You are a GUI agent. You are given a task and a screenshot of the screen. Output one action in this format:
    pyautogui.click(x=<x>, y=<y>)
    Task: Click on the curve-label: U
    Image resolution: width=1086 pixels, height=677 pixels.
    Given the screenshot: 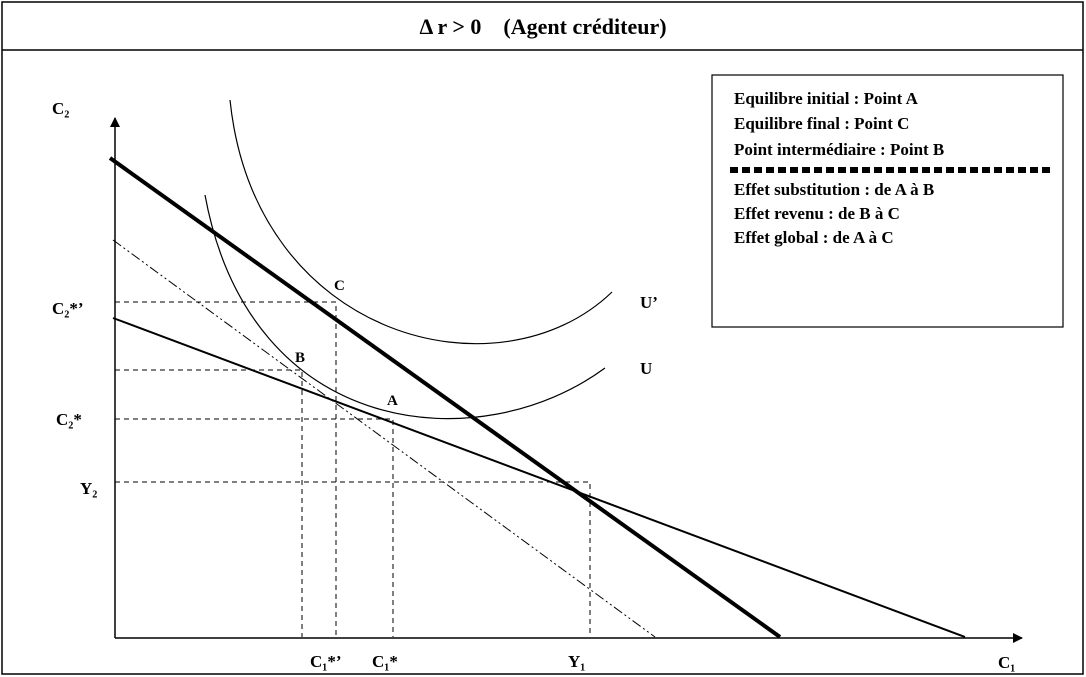 What is the action you would take?
    pyautogui.click(x=646, y=368)
    